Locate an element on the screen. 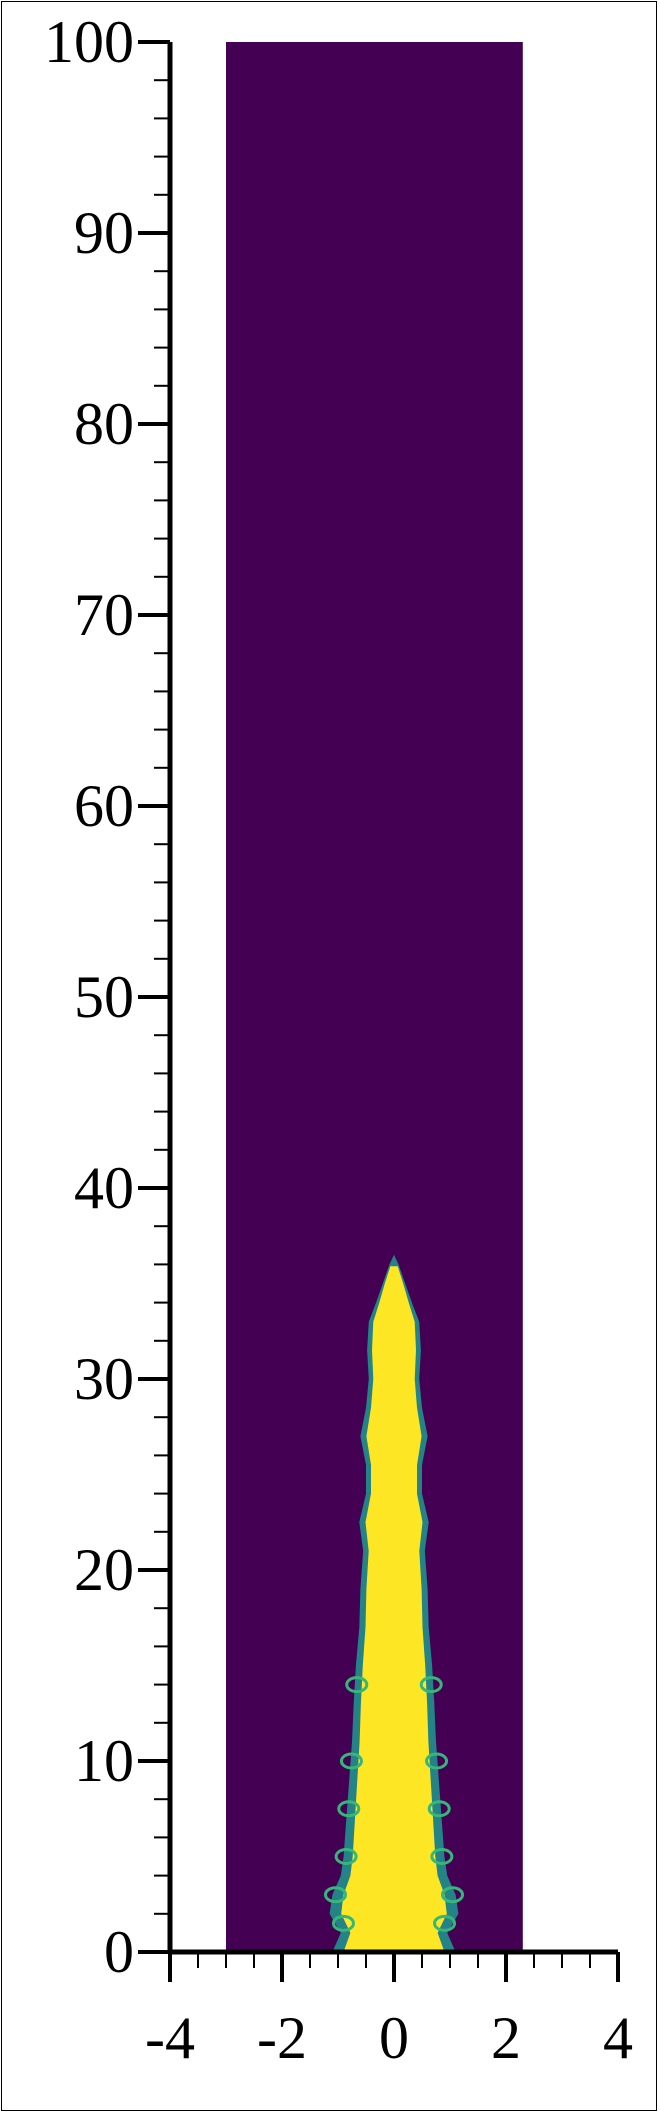  x-tick-label: -4 is located at coordinates (170, 2038).